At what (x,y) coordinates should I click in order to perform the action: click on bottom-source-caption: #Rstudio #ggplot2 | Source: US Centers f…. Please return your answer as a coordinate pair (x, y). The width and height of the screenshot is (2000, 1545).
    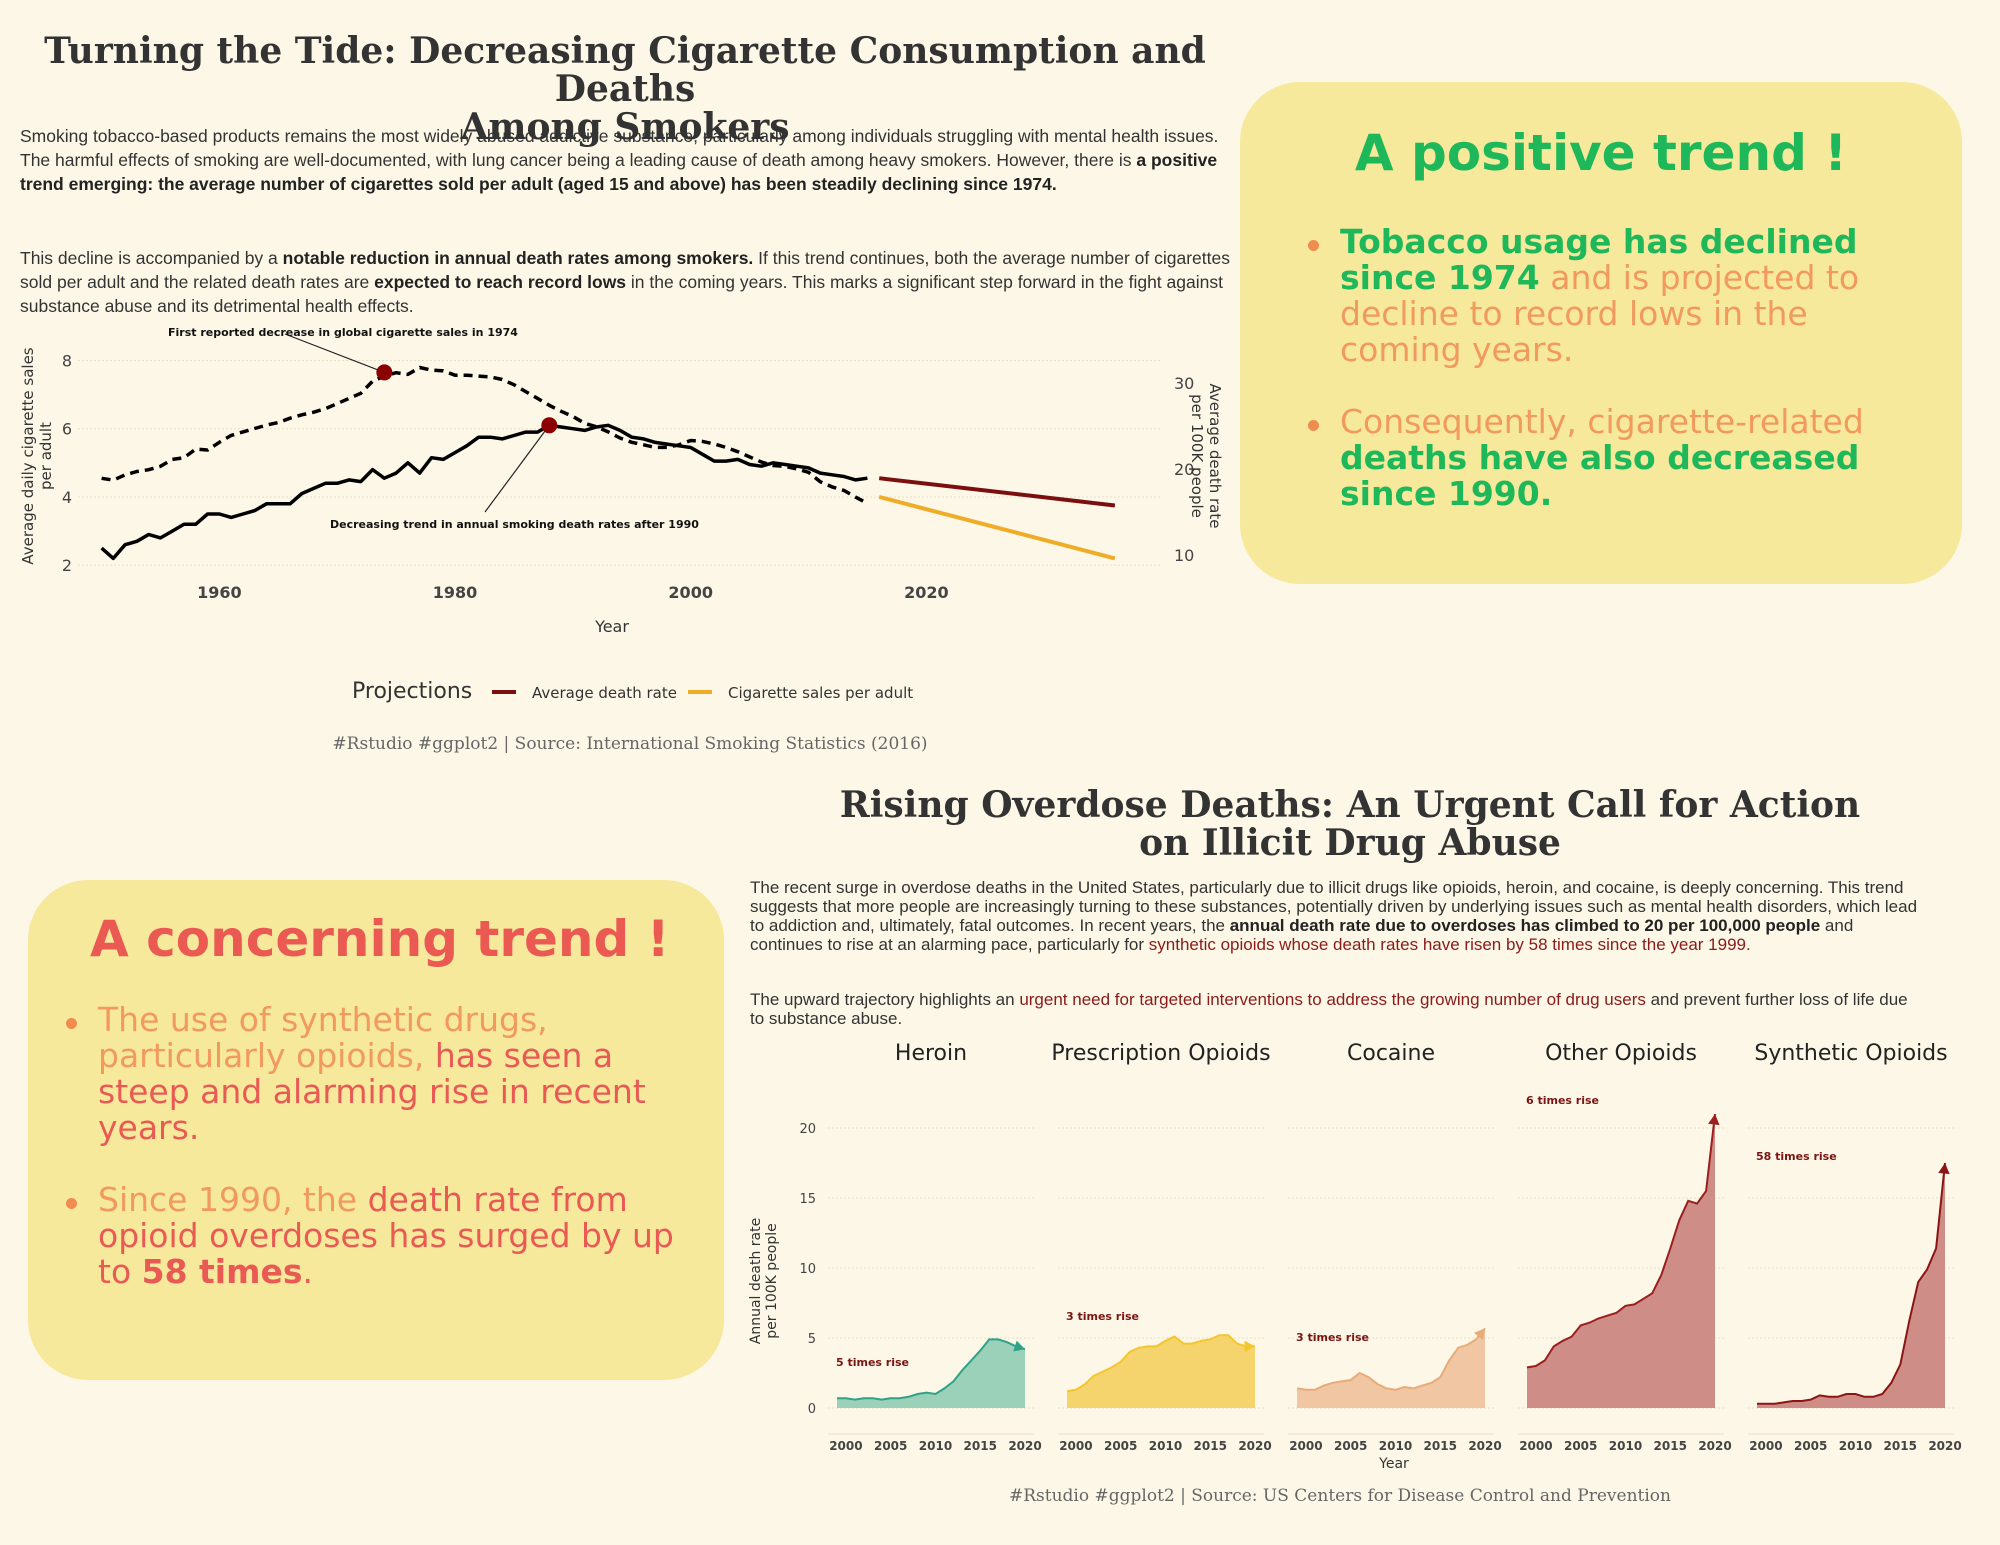
    Looking at the image, I should click on (1340, 1496).